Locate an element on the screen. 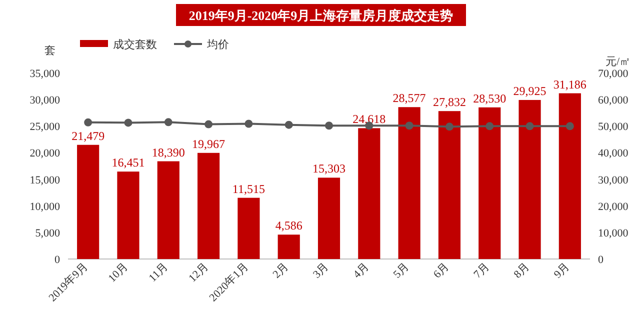 This screenshot has width=641, height=321. y2-tick-label: 10,000 is located at coordinates (613, 233).